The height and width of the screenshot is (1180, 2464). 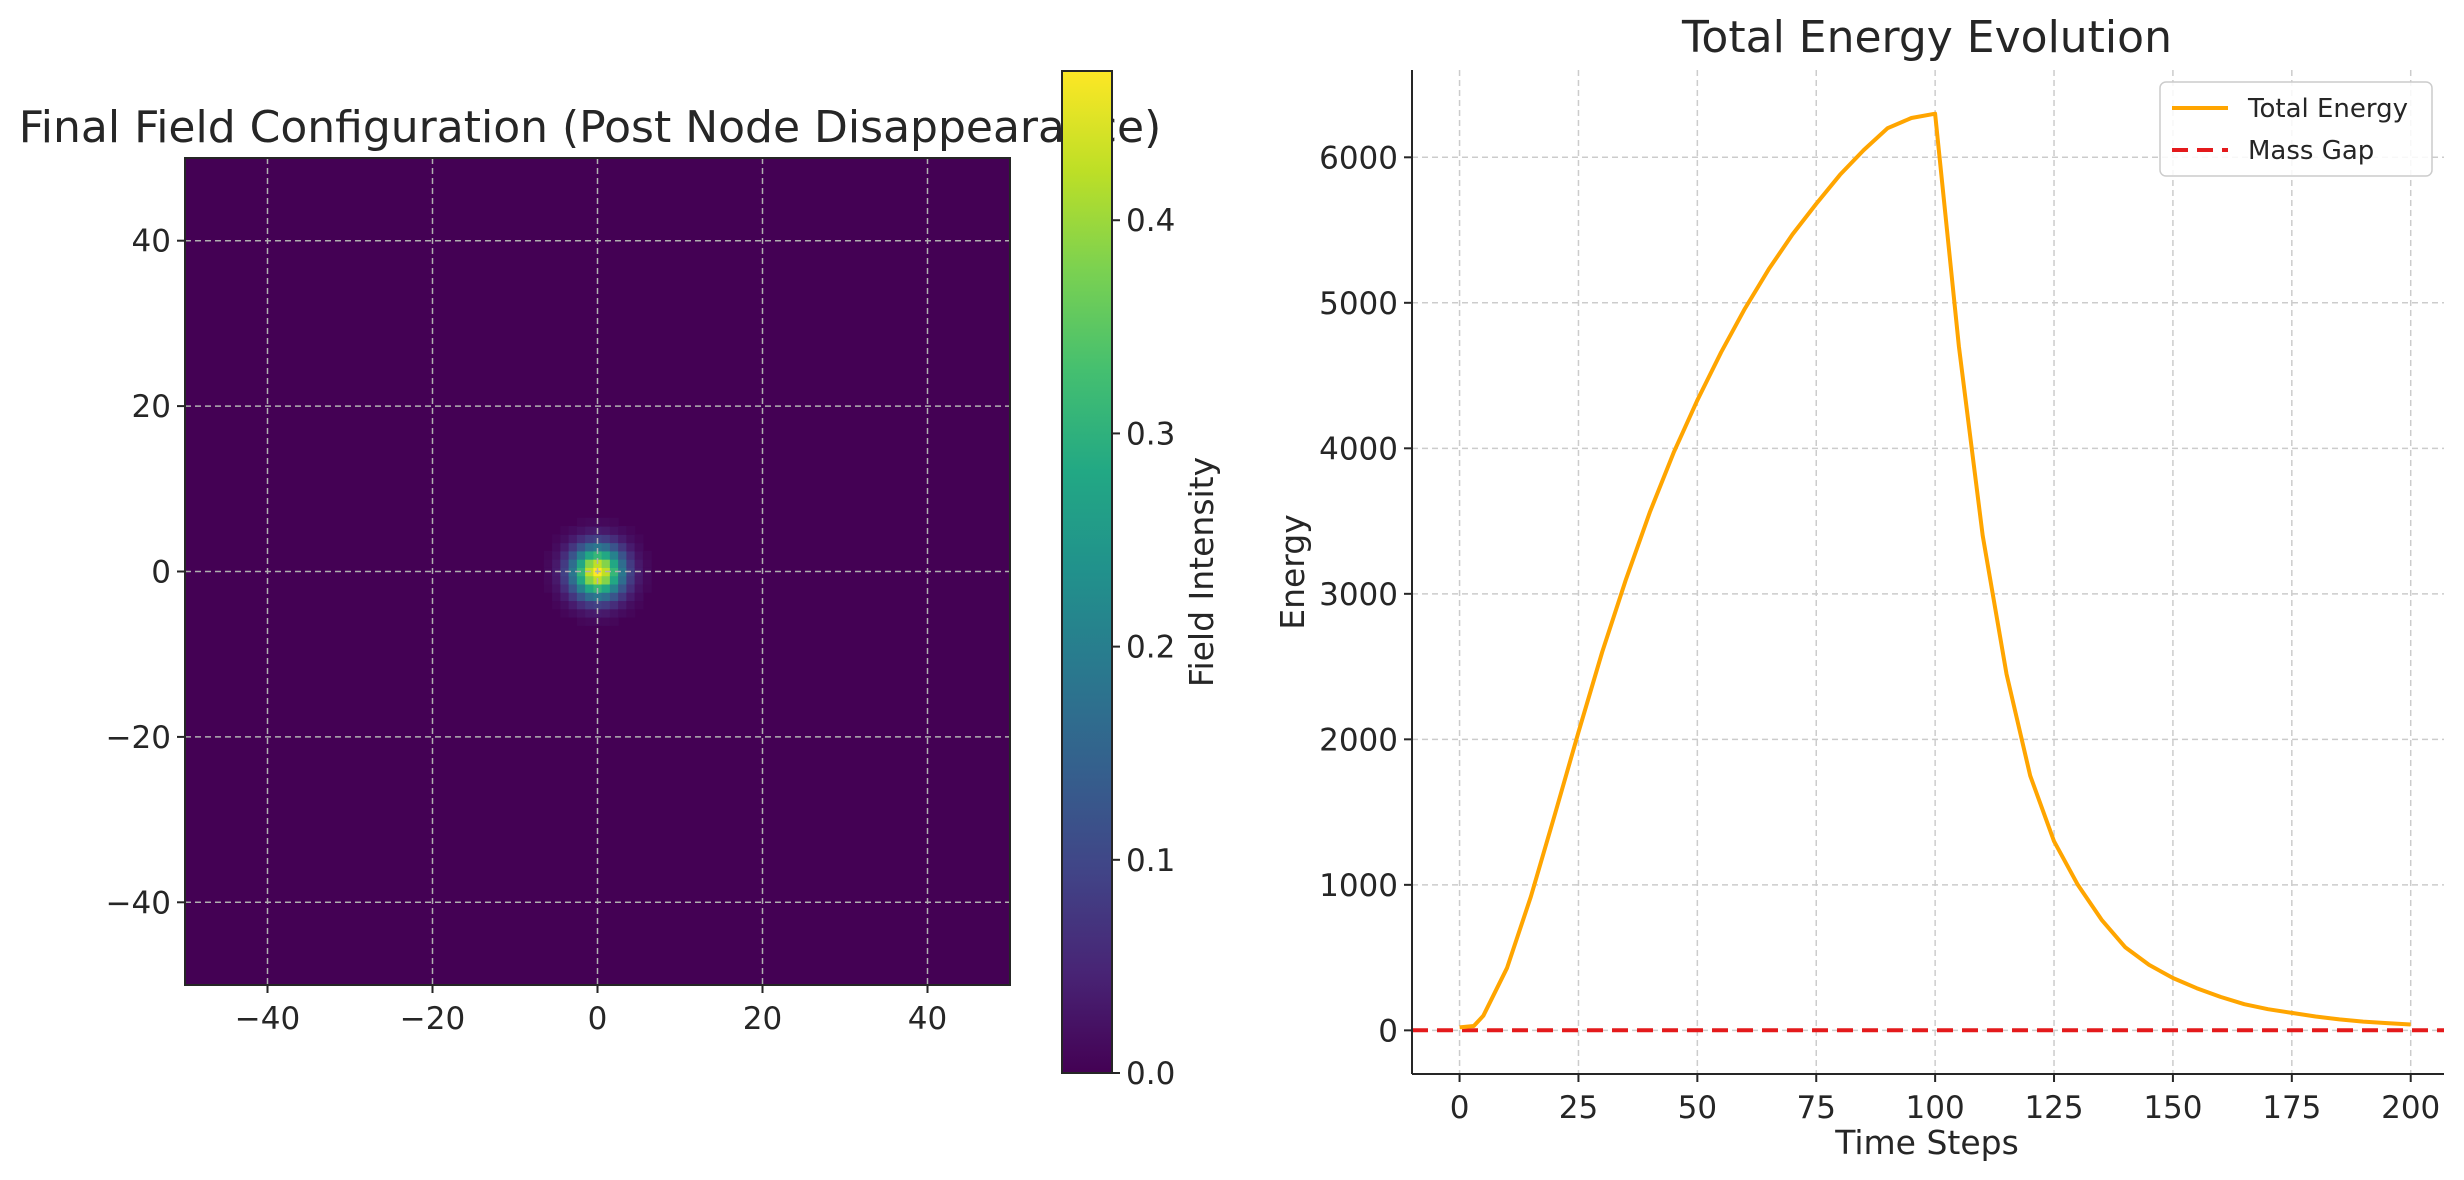 I want to click on heatmap-y-tick-label: 0, so click(x=161, y=573).